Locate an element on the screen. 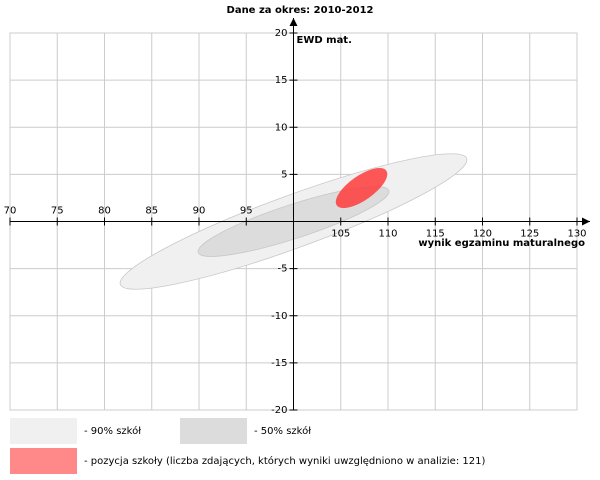 This screenshot has height=480, width=600. x-tick-label: 125 is located at coordinates (529, 234).